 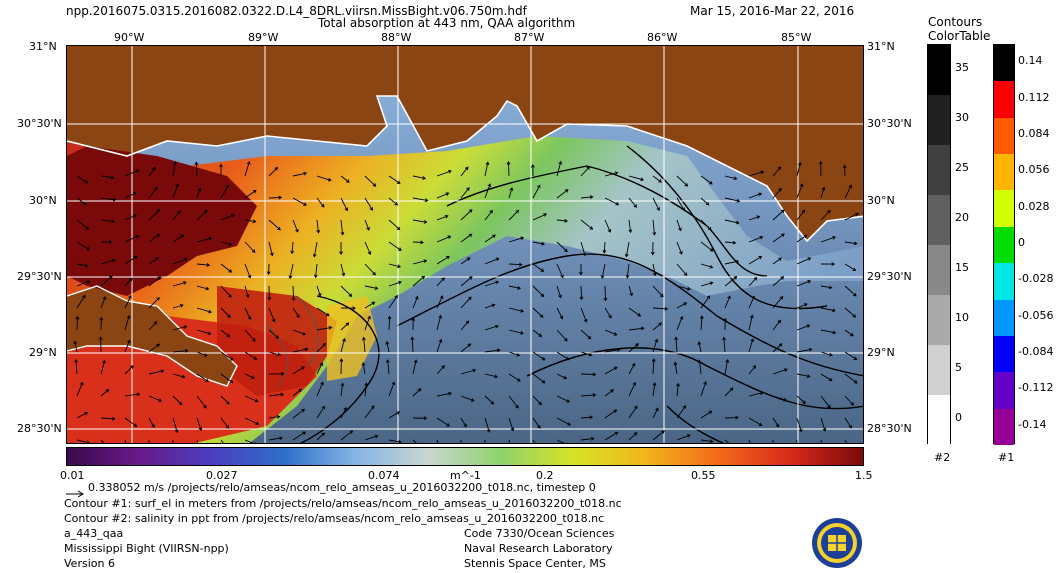 What do you see at coordinates (962, 317) in the screenshot?
I see `contours-legend-label: 10` at bounding box center [962, 317].